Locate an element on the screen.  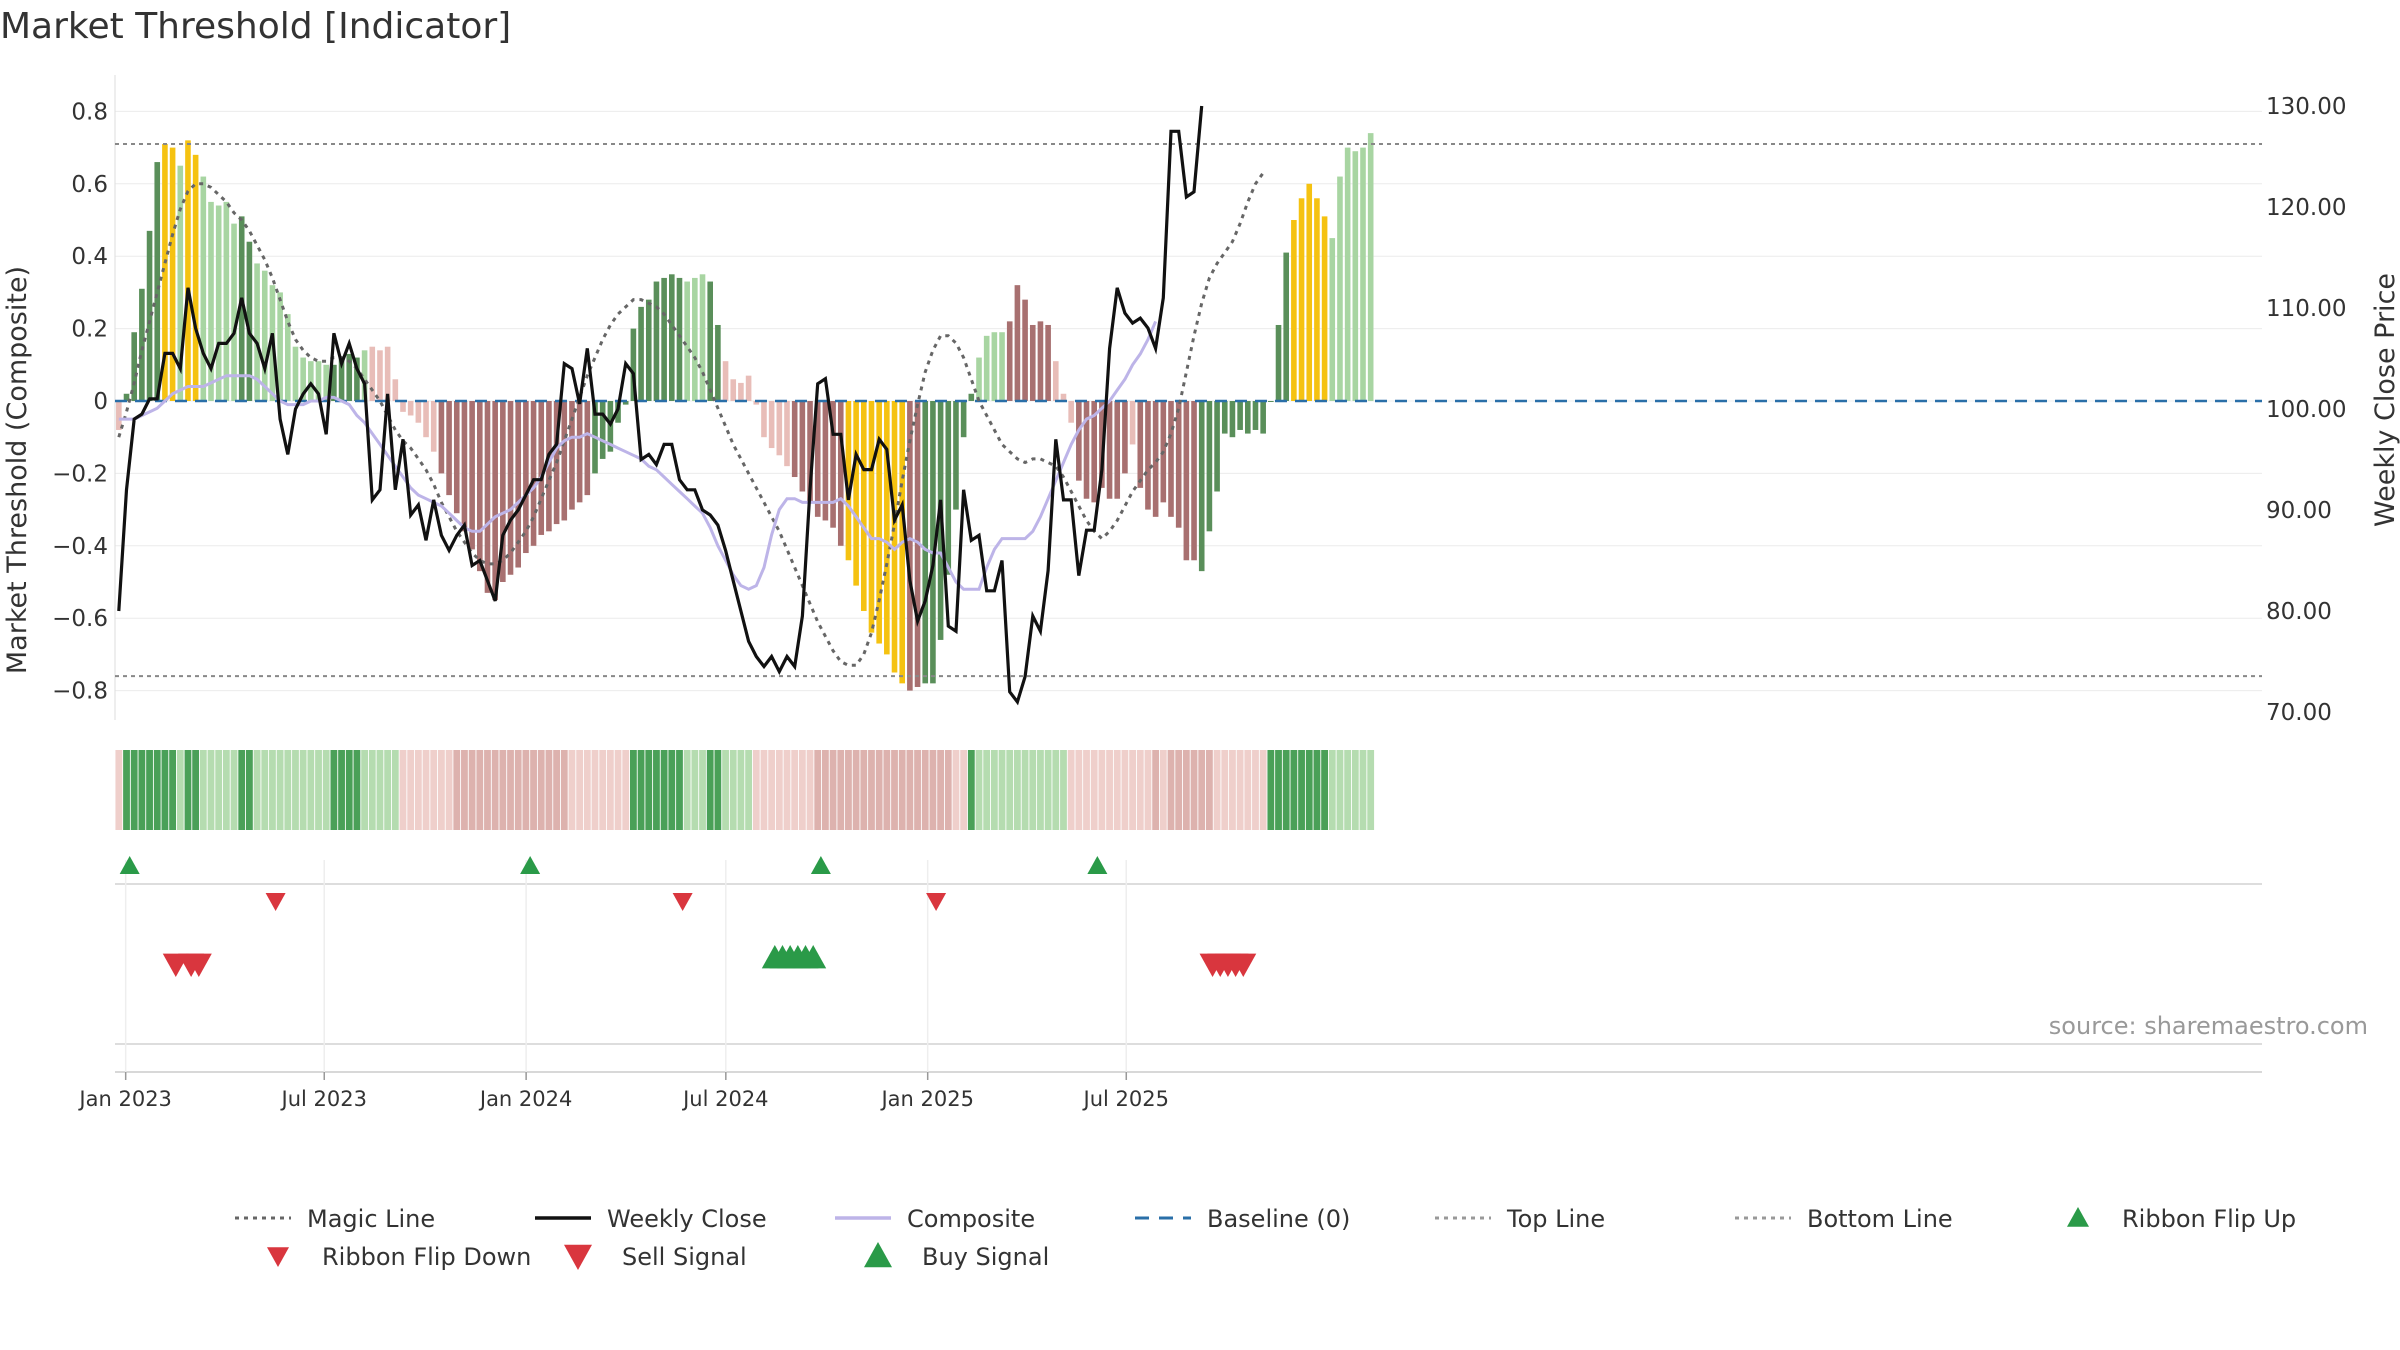
y2-tick-label: 110.00 is located at coordinates (2306, 309).